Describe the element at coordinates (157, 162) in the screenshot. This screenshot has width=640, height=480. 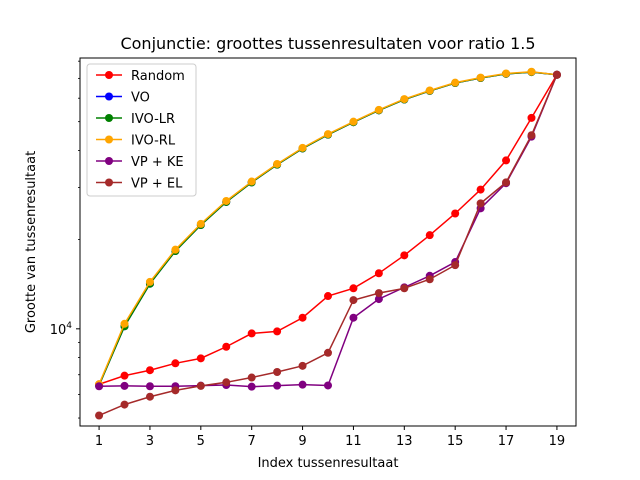
I see `legend-label: VP + KE` at that location.